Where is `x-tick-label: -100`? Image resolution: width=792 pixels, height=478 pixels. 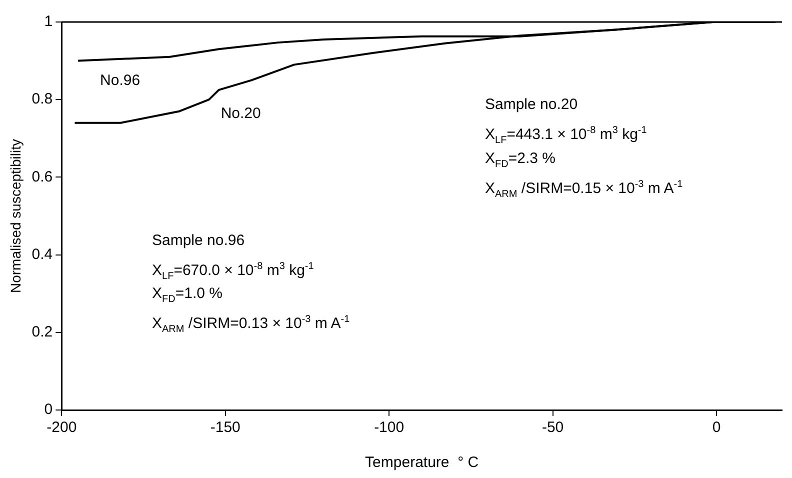 x-tick-label: -100 is located at coordinates (389, 427).